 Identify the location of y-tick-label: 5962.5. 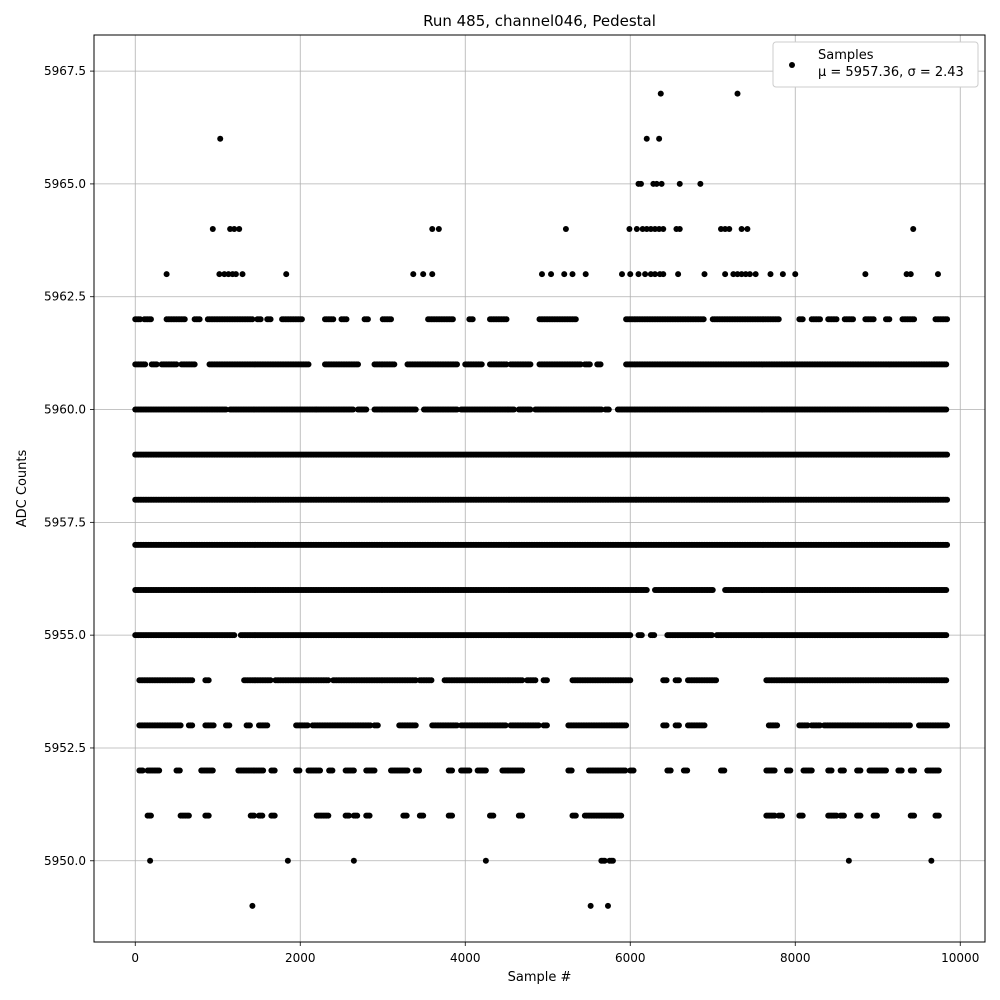
(65, 297).